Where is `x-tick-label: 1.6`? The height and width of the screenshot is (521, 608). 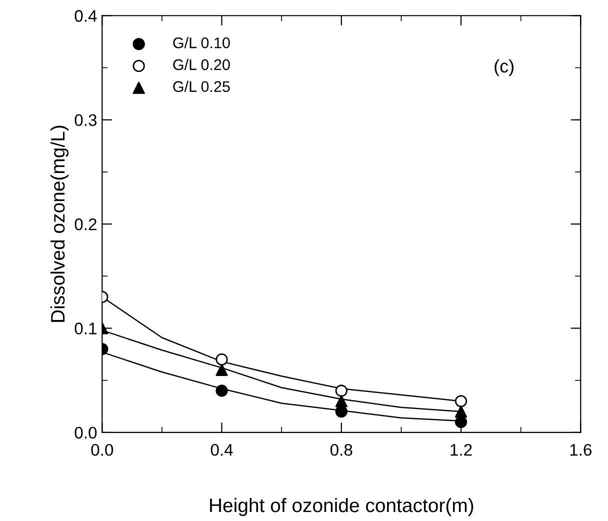 x-tick-label: 1.6 is located at coordinates (581, 450).